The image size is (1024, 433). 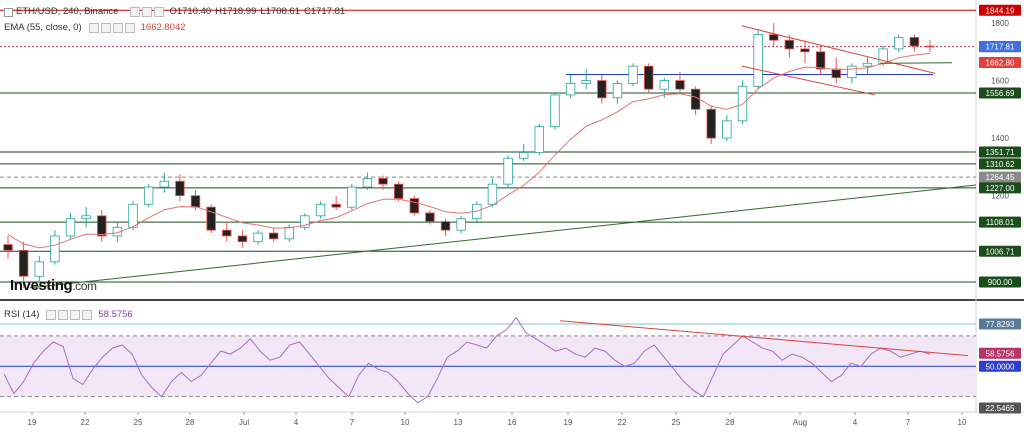 I want to click on ema-eye-icon, so click(x=93, y=28).